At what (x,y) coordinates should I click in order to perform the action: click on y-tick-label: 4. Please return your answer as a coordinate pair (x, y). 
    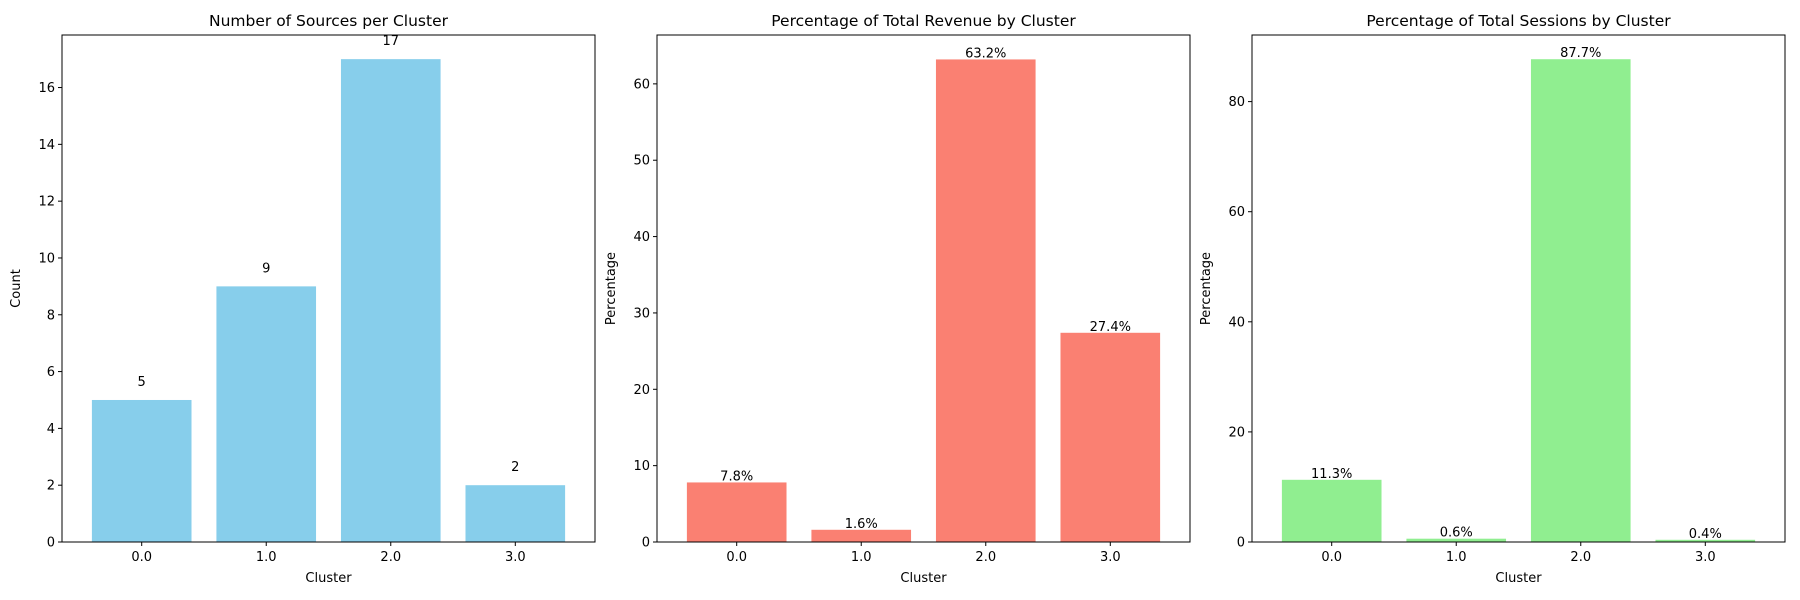
    Looking at the image, I should click on (51, 429).